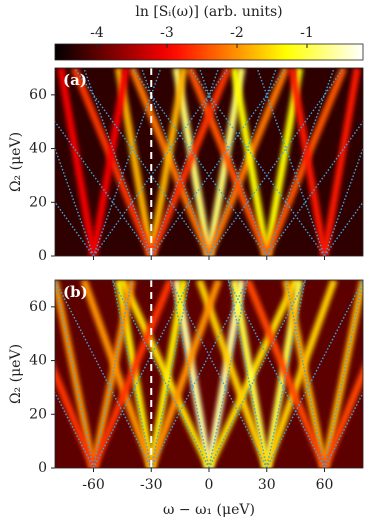 This screenshot has width=374, height=523. Describe the element at coordinates (237, 33) in the screenshot. I see `colorbar-tick-label: -2` at that location.